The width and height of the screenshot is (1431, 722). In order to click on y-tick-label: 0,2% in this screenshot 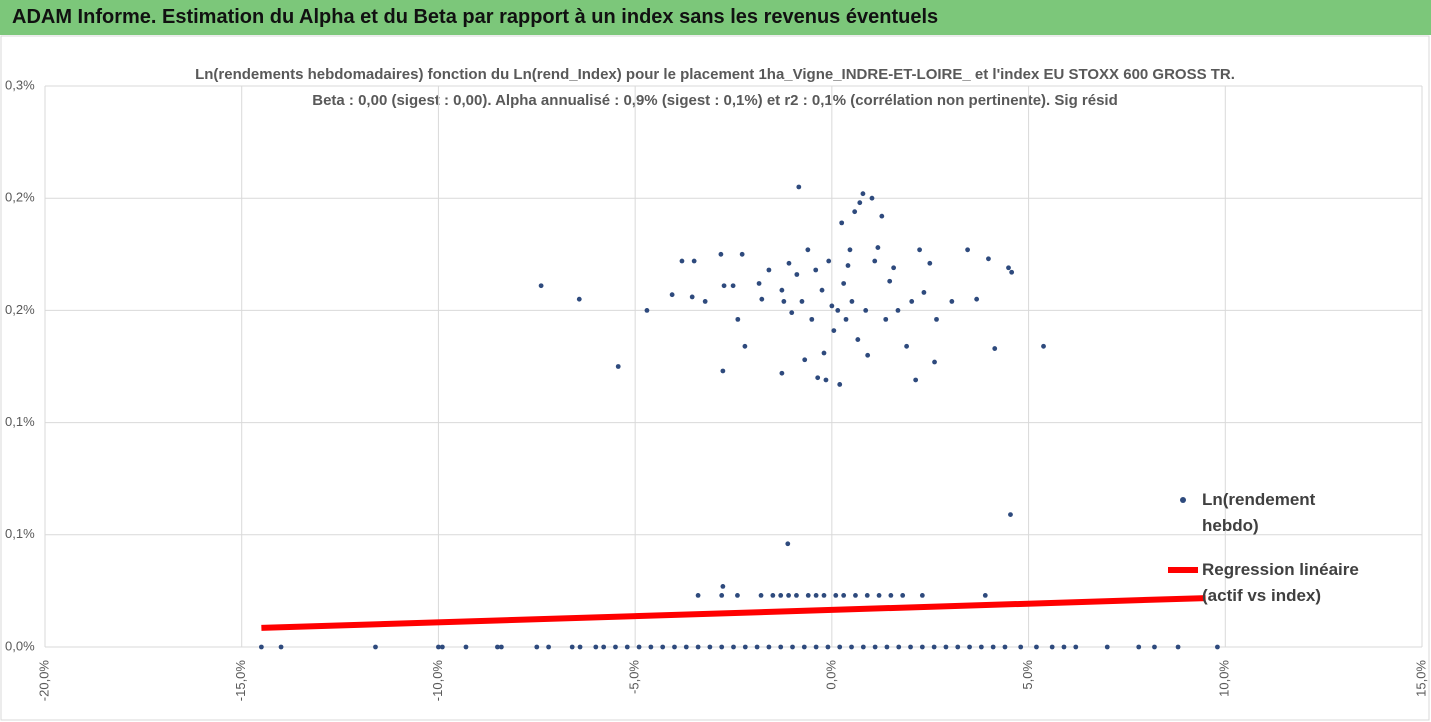, I will do `click(20, 197)`.